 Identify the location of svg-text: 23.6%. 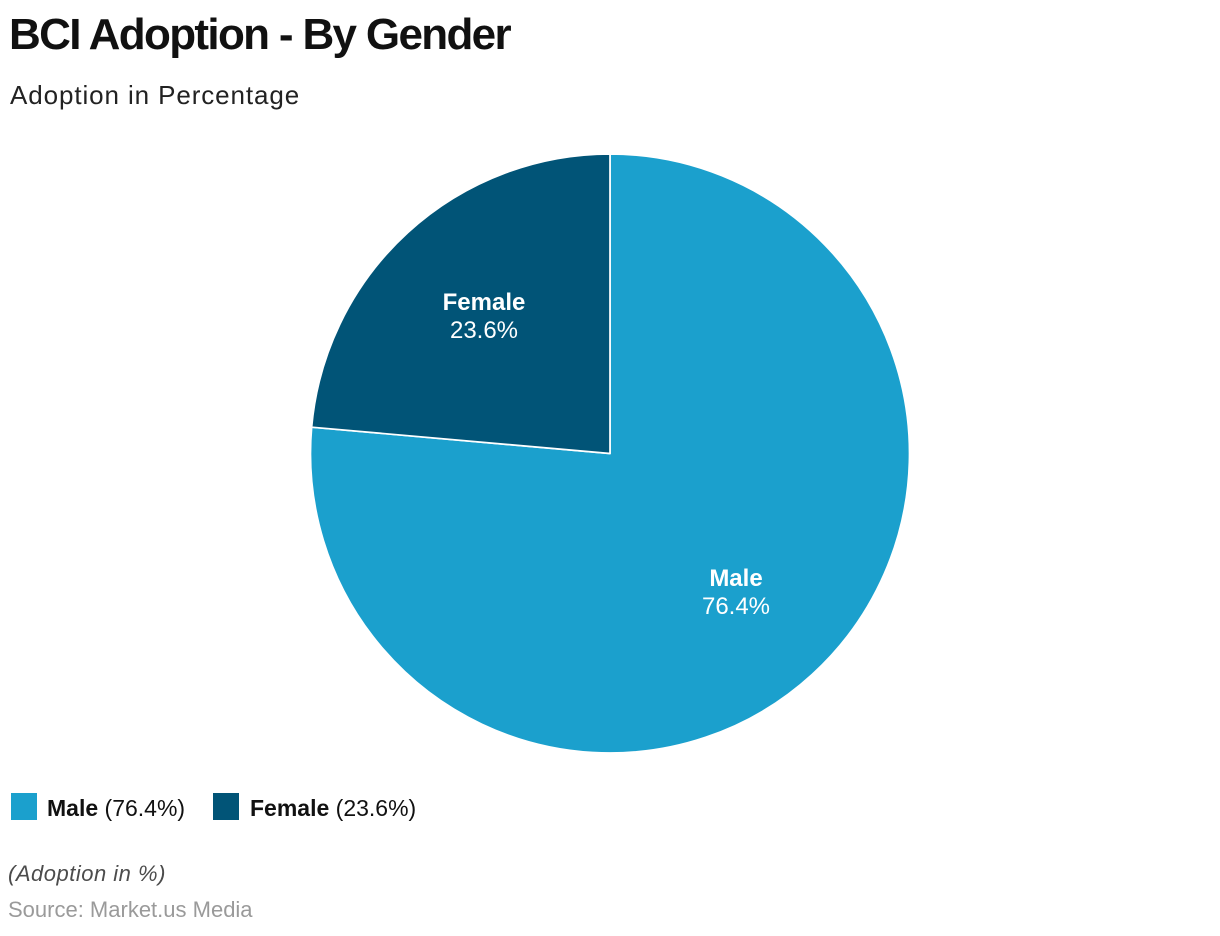
(484, 330).